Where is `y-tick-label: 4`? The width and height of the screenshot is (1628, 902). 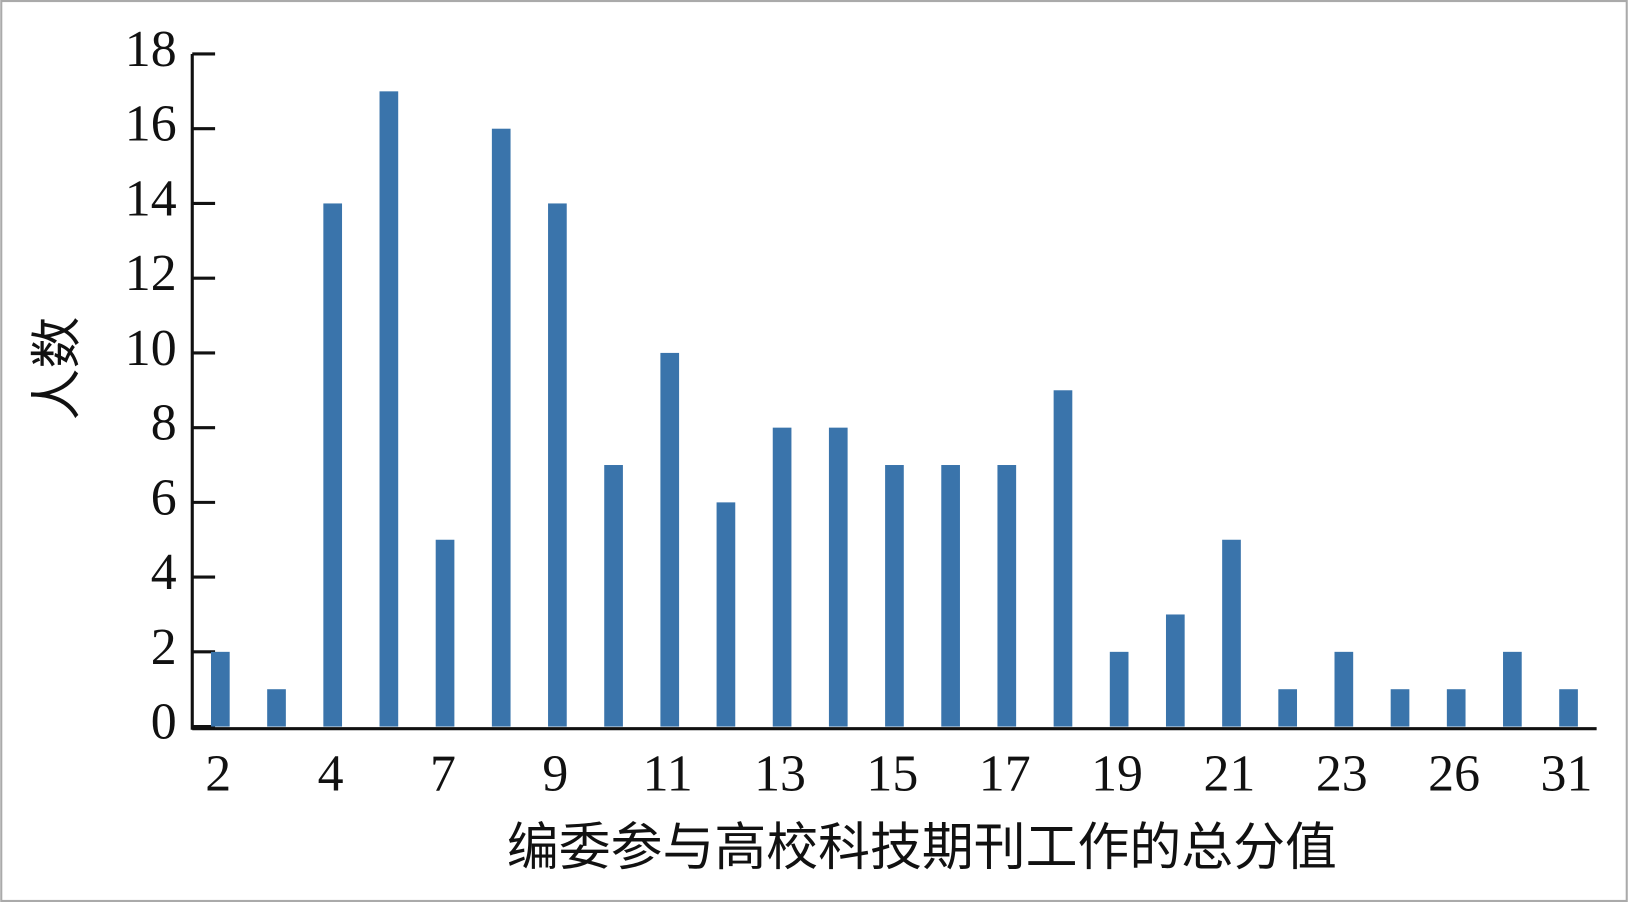 y-tick-label: 4 is located at coordinates (164, 572).